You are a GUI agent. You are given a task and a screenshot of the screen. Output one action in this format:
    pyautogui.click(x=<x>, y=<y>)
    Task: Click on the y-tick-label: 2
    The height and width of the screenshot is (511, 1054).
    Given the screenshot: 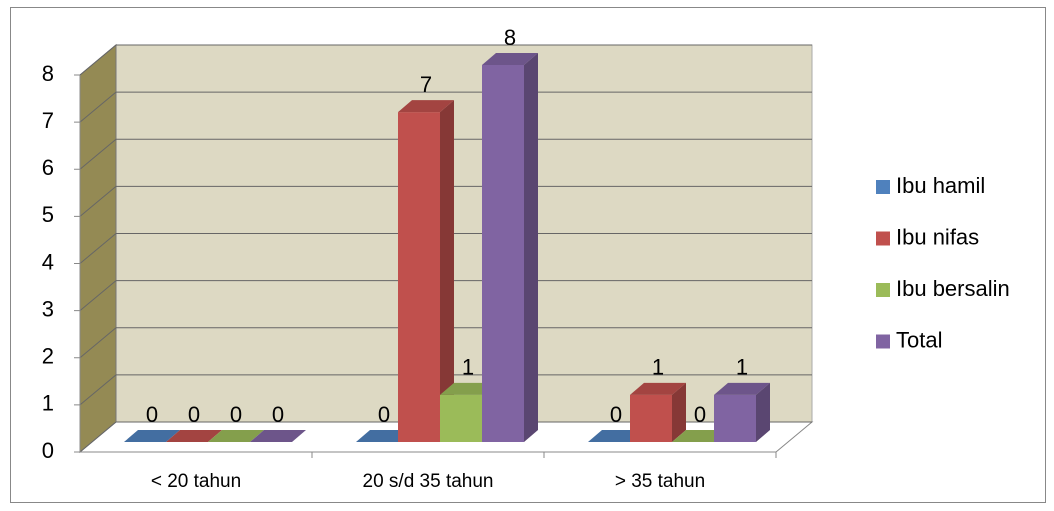 What is the action you would take?
    pyautogui.click(x=48, y=356)
    